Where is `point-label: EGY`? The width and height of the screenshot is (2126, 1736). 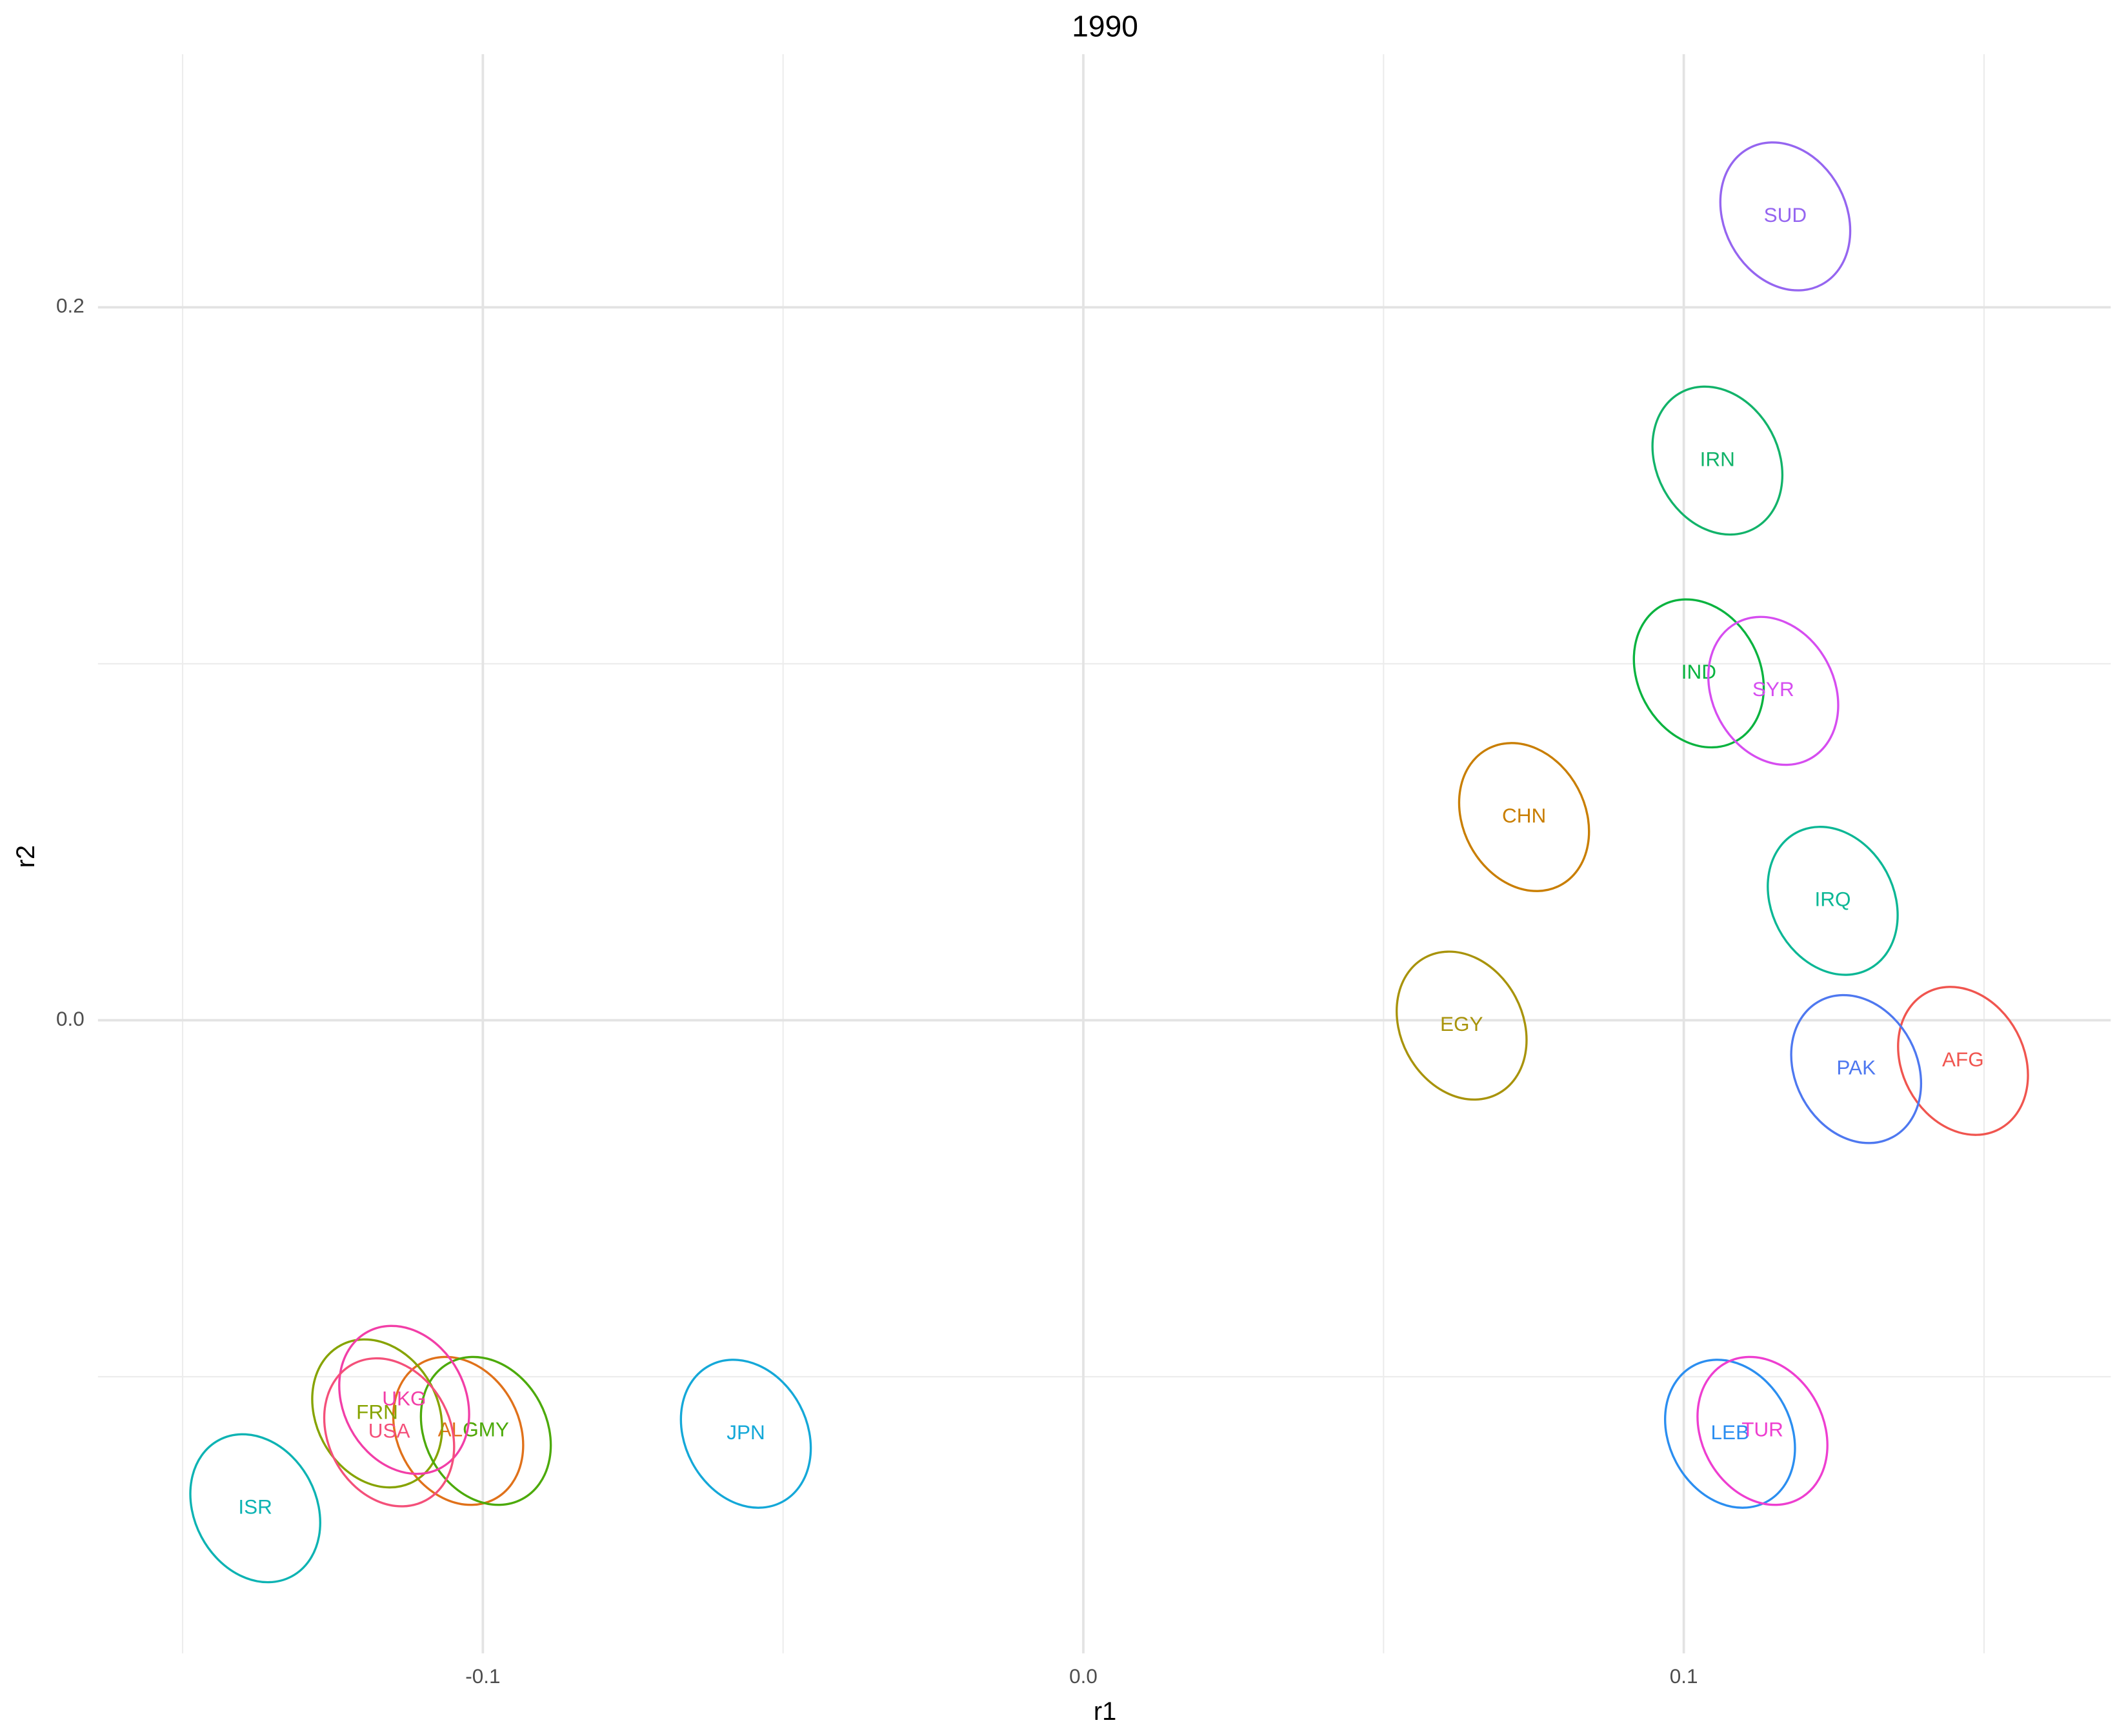 point-label: EGY is located at coordinates (1461, 1023).